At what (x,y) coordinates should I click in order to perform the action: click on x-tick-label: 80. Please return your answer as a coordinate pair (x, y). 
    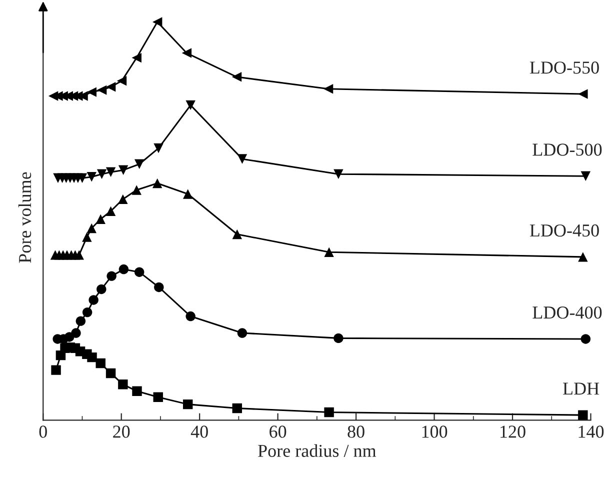
    Looking at the image, I should click on (356, 432).